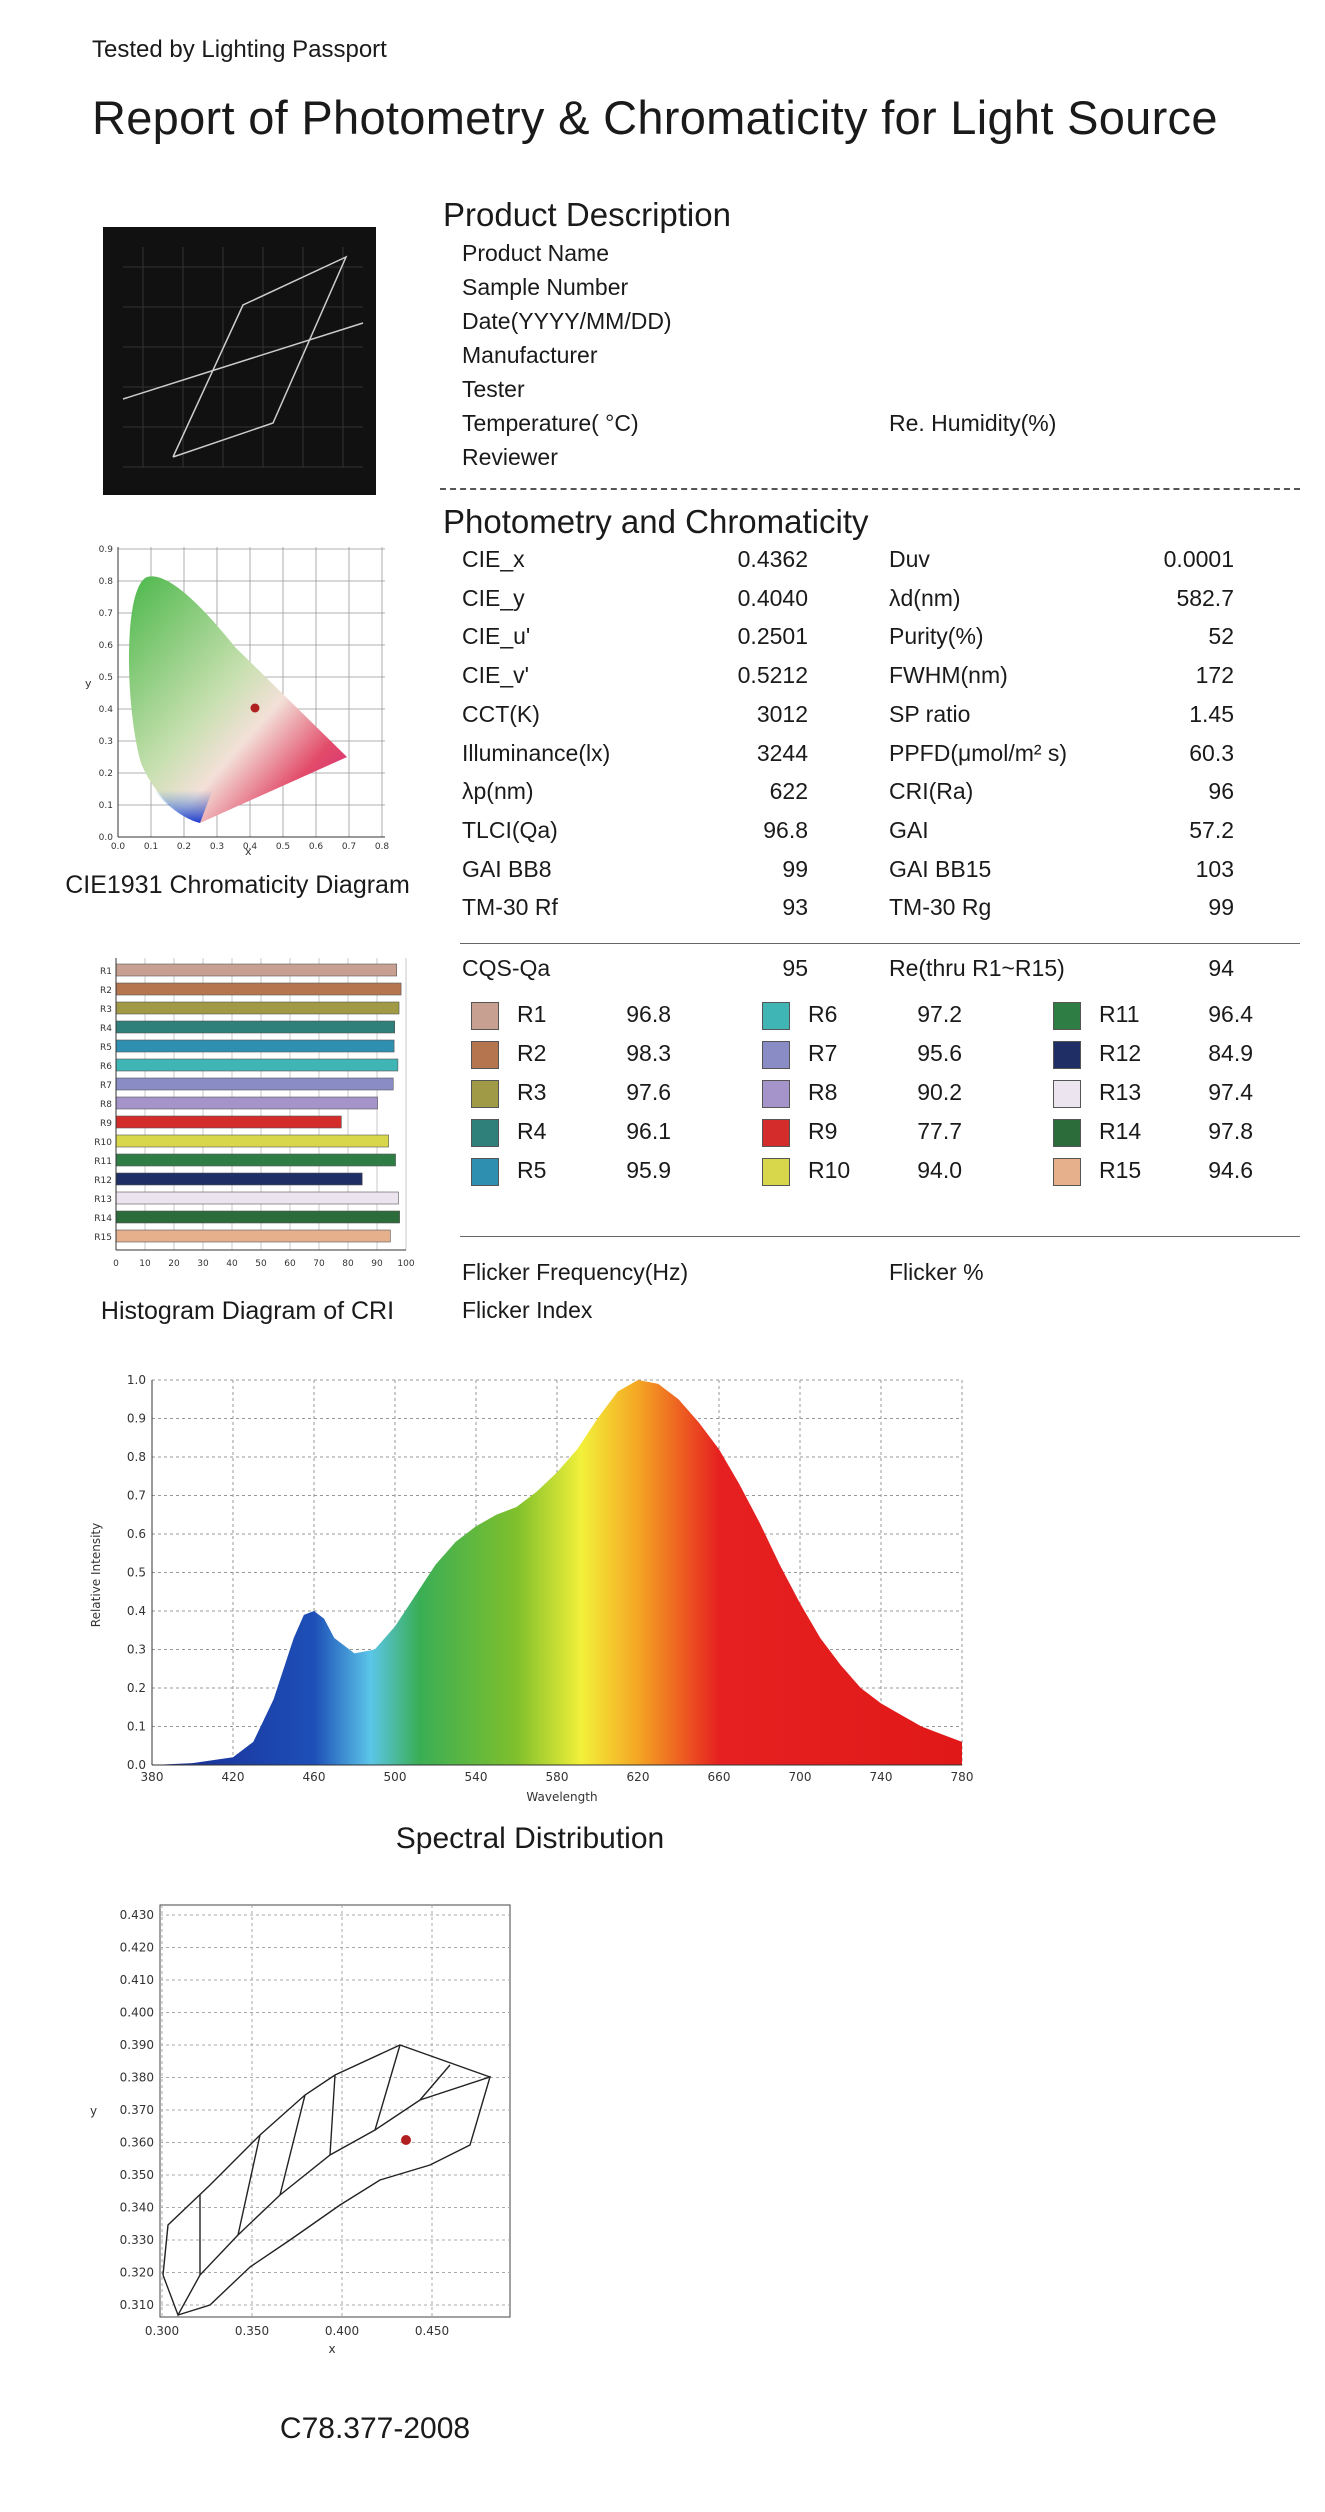 This screenshot has width=1325, height=2512. I want to click on spectral-x-tick: 780, so click(962, 1777).